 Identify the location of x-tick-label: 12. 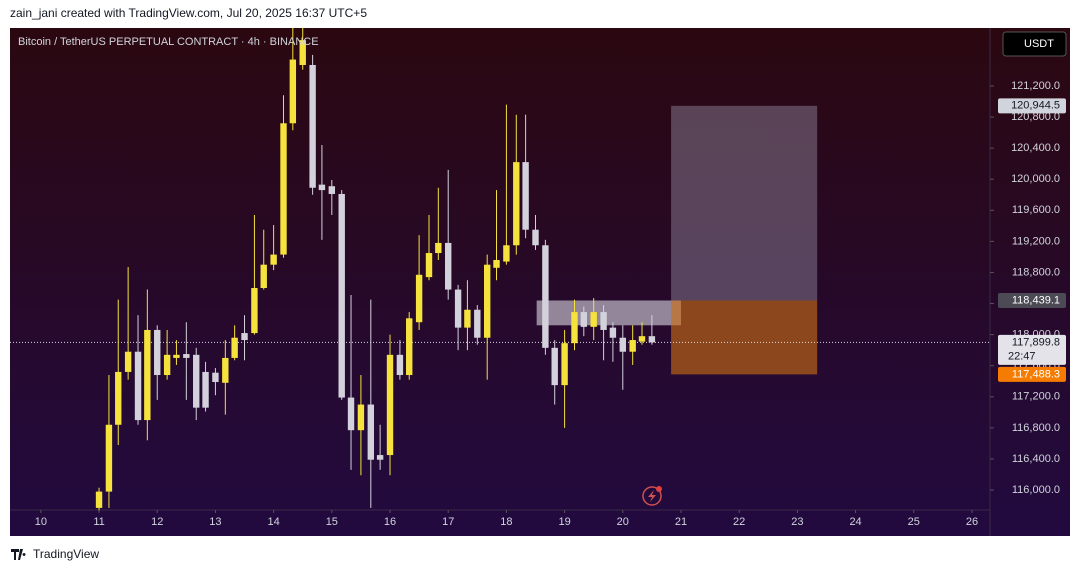
(157, 522).